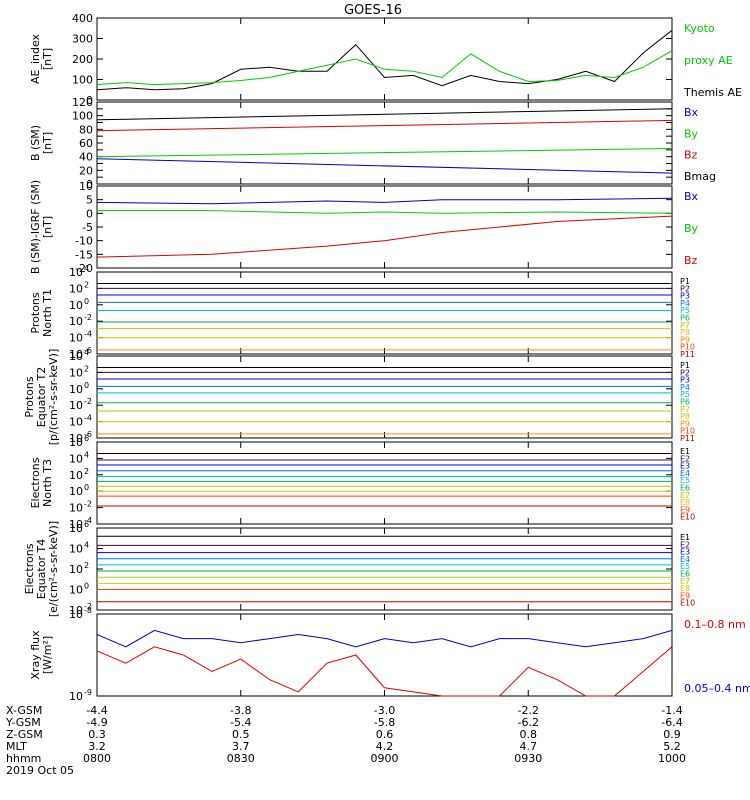 The width and height of the screenshot is (750, 800). I want to click on x-axis-value: 0.8, so click(529, 734).